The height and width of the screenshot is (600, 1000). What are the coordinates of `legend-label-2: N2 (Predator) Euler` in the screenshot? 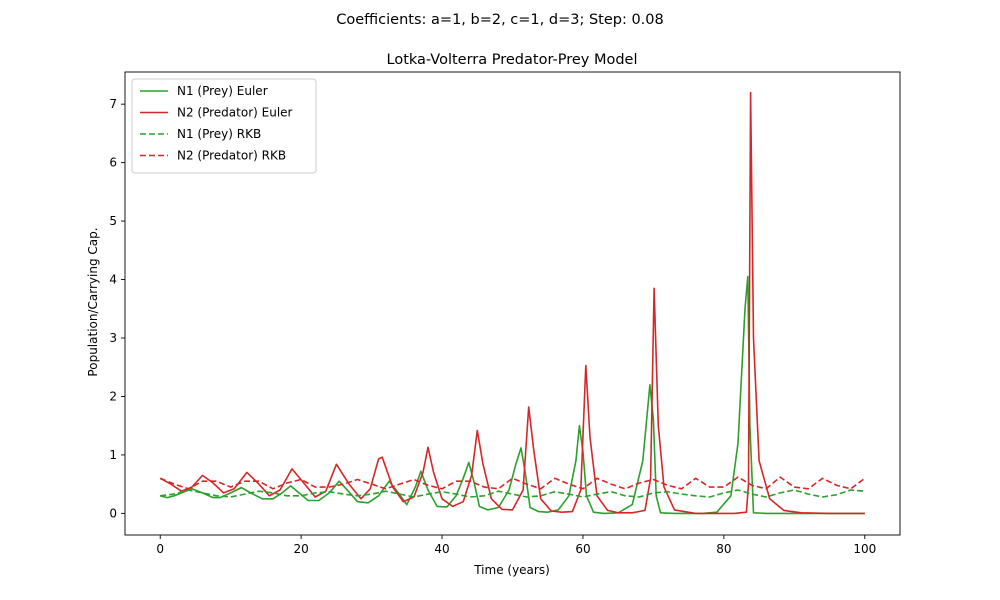 It's located at (235, 113).